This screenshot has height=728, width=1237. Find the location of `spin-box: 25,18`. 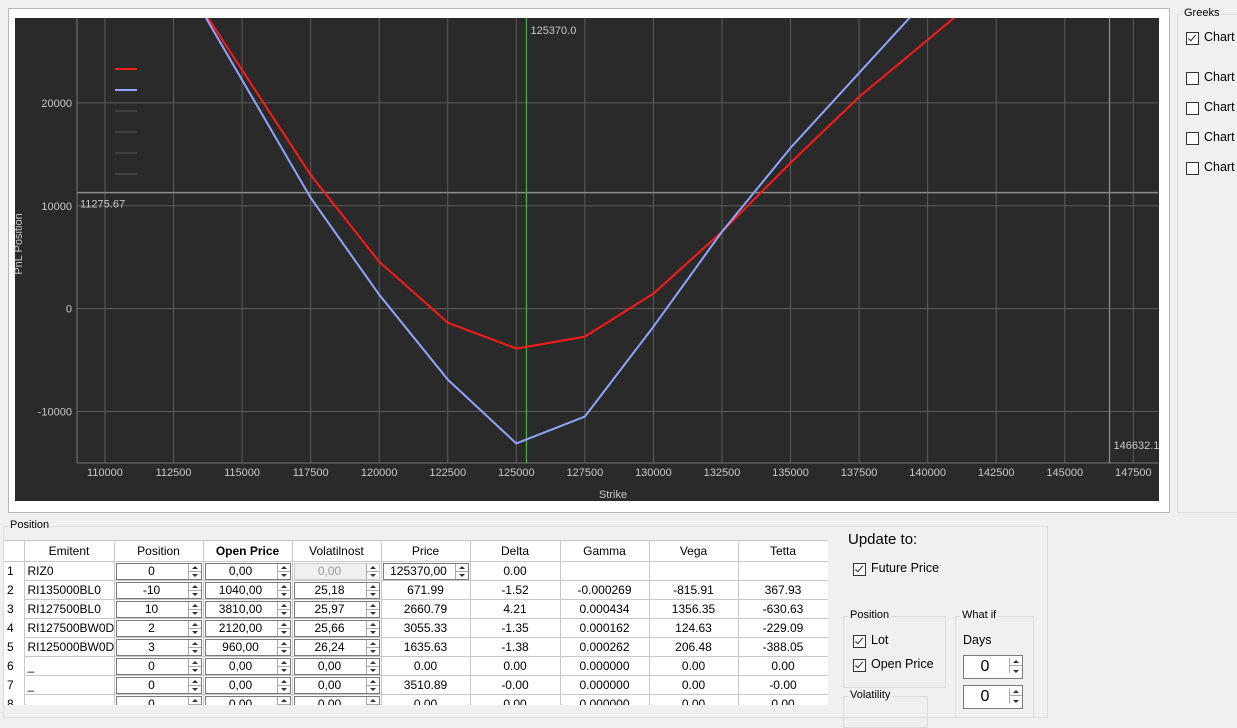

spin-box: 25,18 is located at coordinates (336, 590).